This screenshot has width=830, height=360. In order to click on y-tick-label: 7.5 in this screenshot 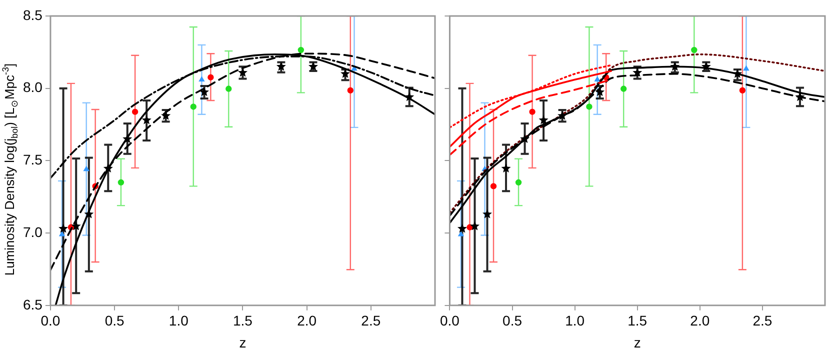, I will do `click(32, 160)`.